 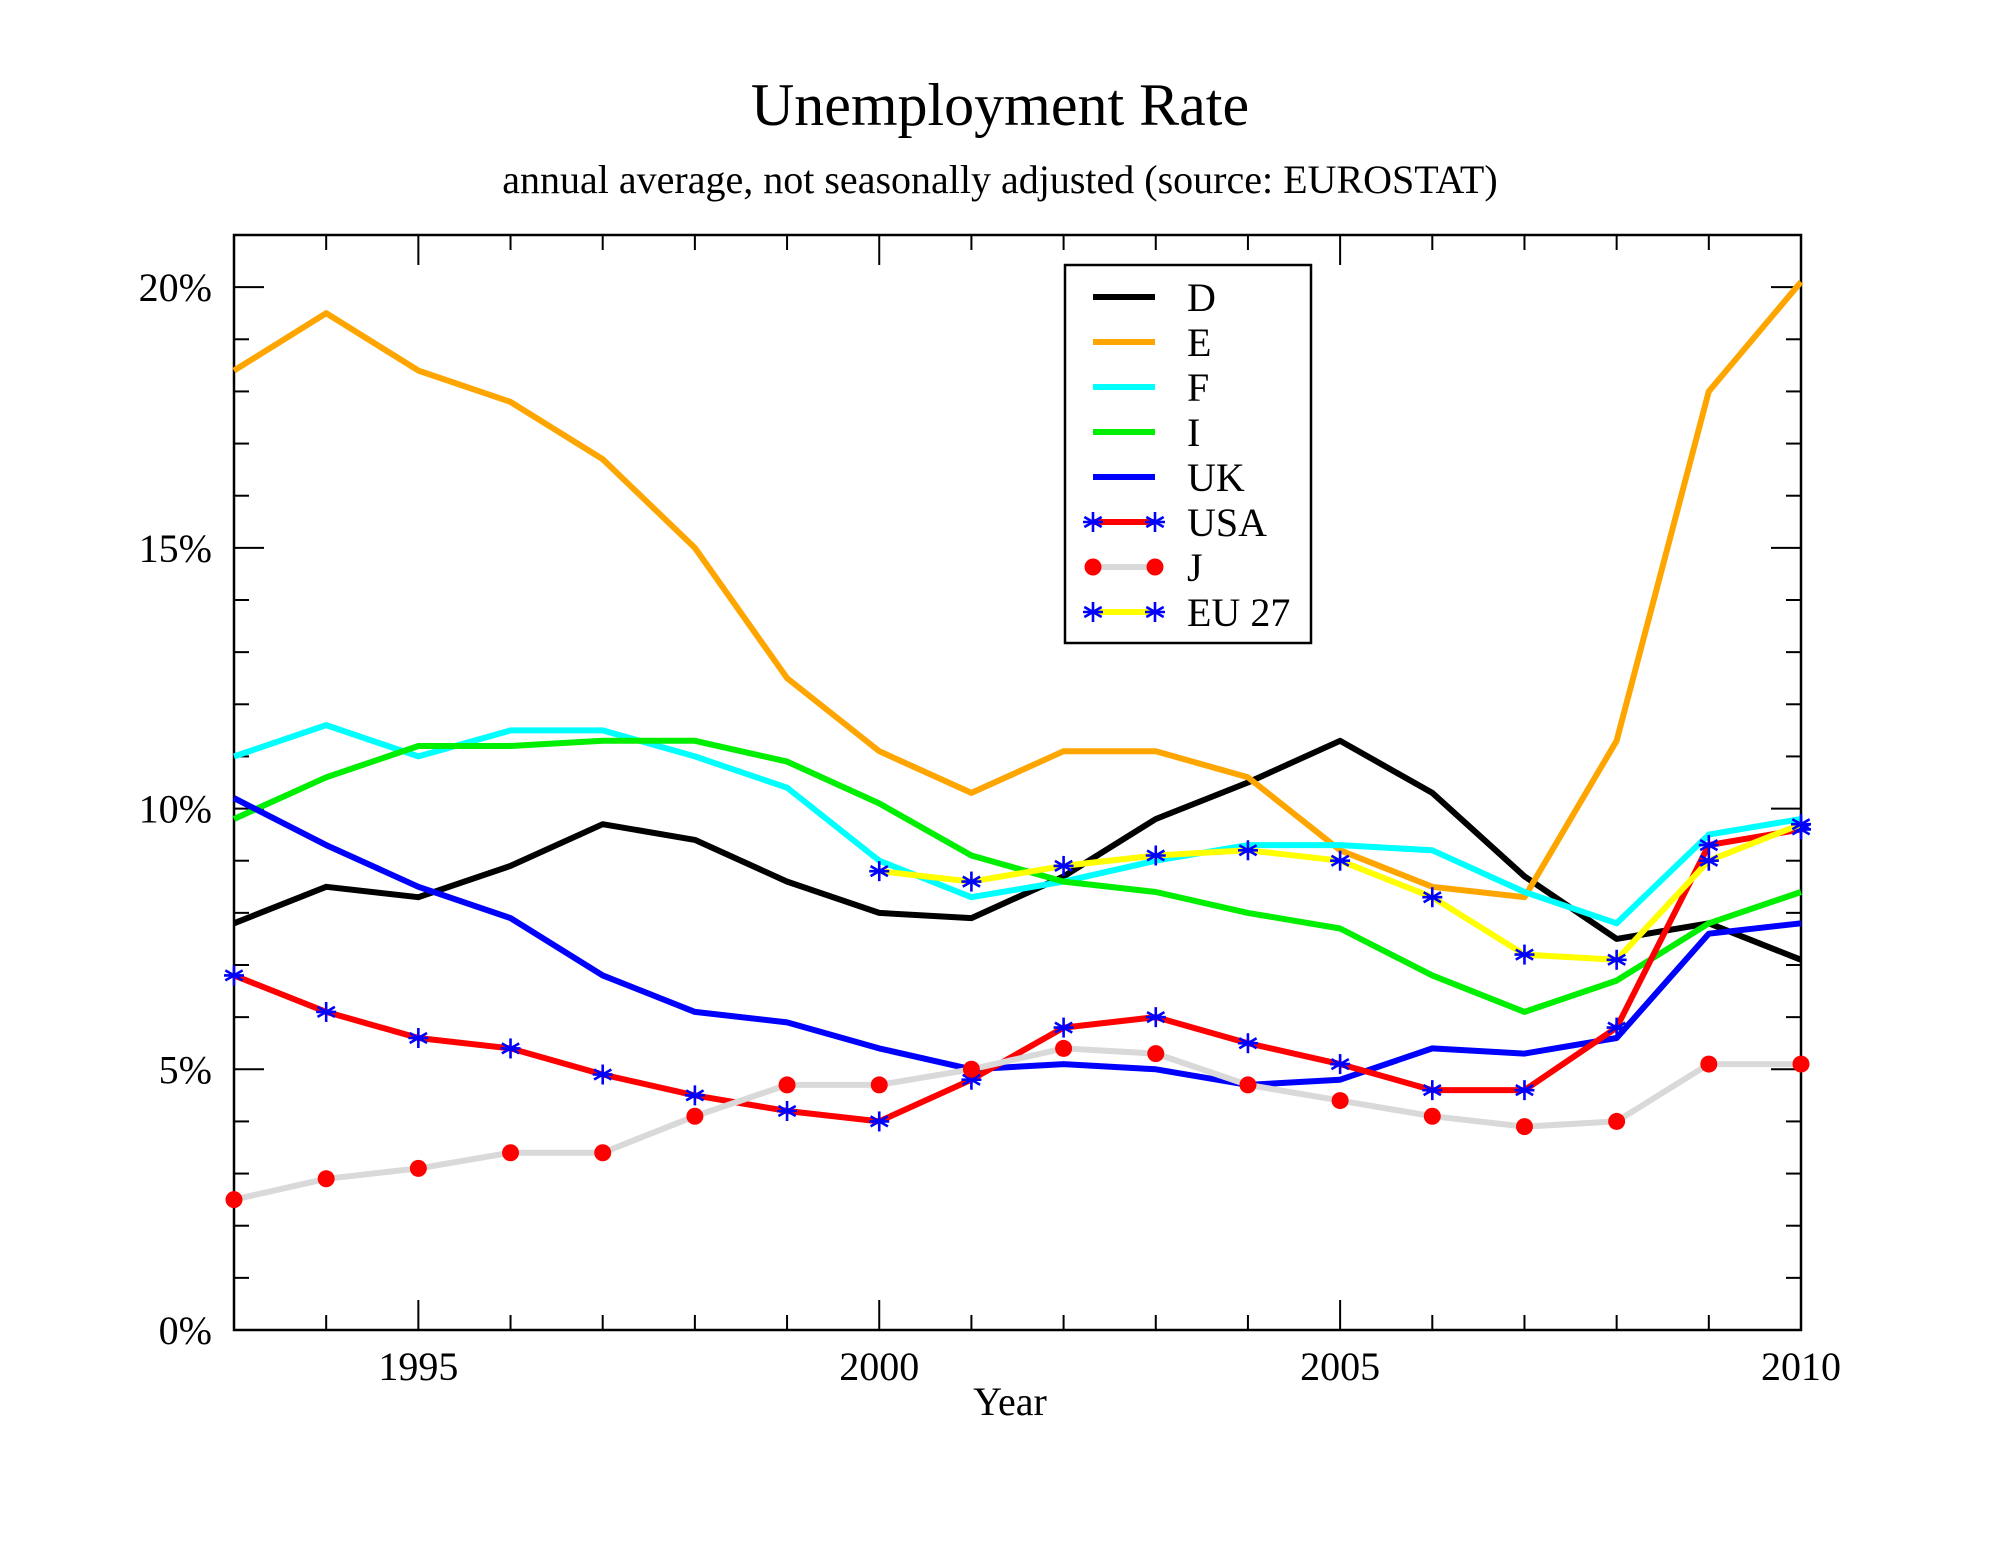 I want to click on legend-item-i: I, so click(x=1146, y=432).